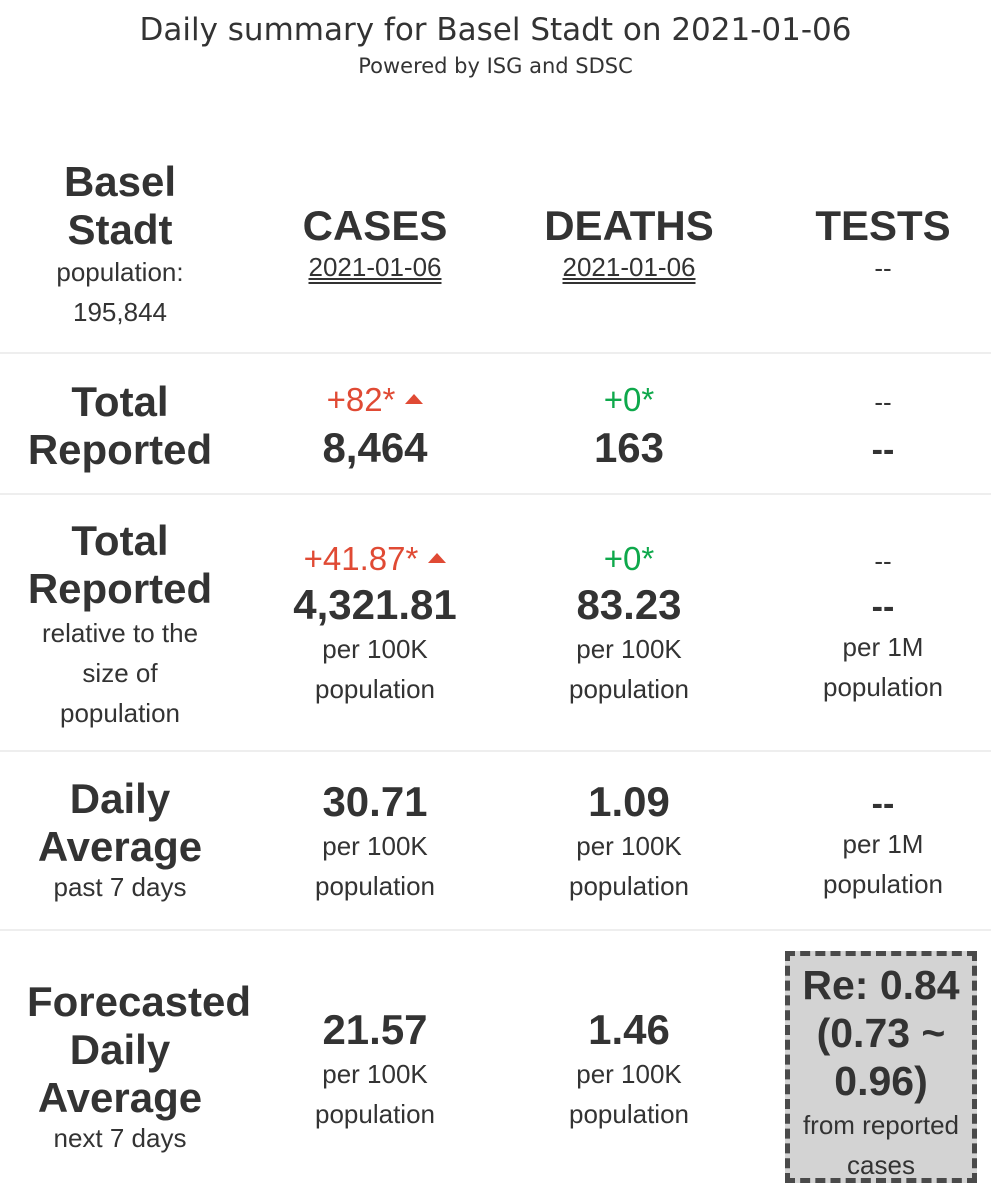 This screenshot has width=991, height=1200. What do you see at coordinates (629, 558) in the screenshot?
I see `relative-deaths-delta: +0*` at bounding box center [629, 558].